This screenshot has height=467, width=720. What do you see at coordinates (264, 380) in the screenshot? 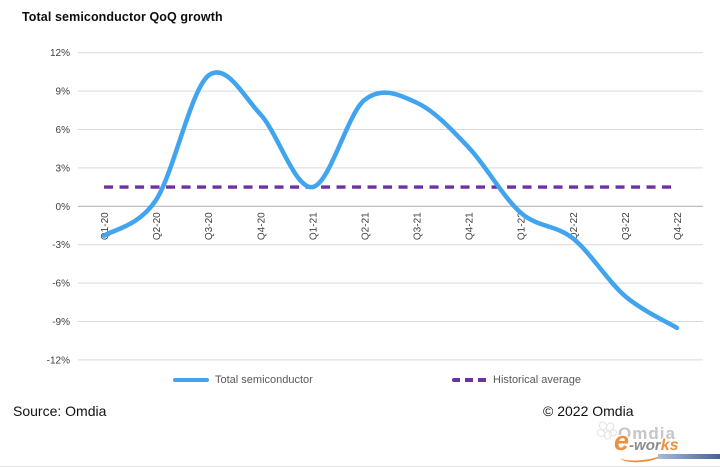
I see `legend-label: Total semiconductor` at bounding box center [264, 380].